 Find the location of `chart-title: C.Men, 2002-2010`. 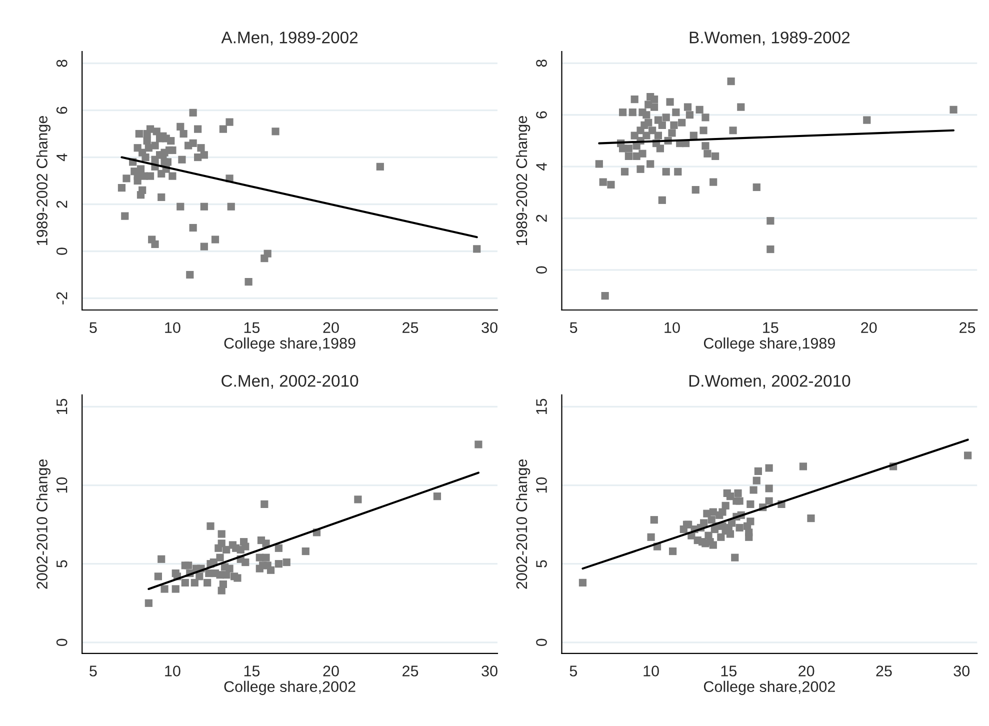

chart-title: C.Men, 2002-2010 is located at coordinates (290, 381).